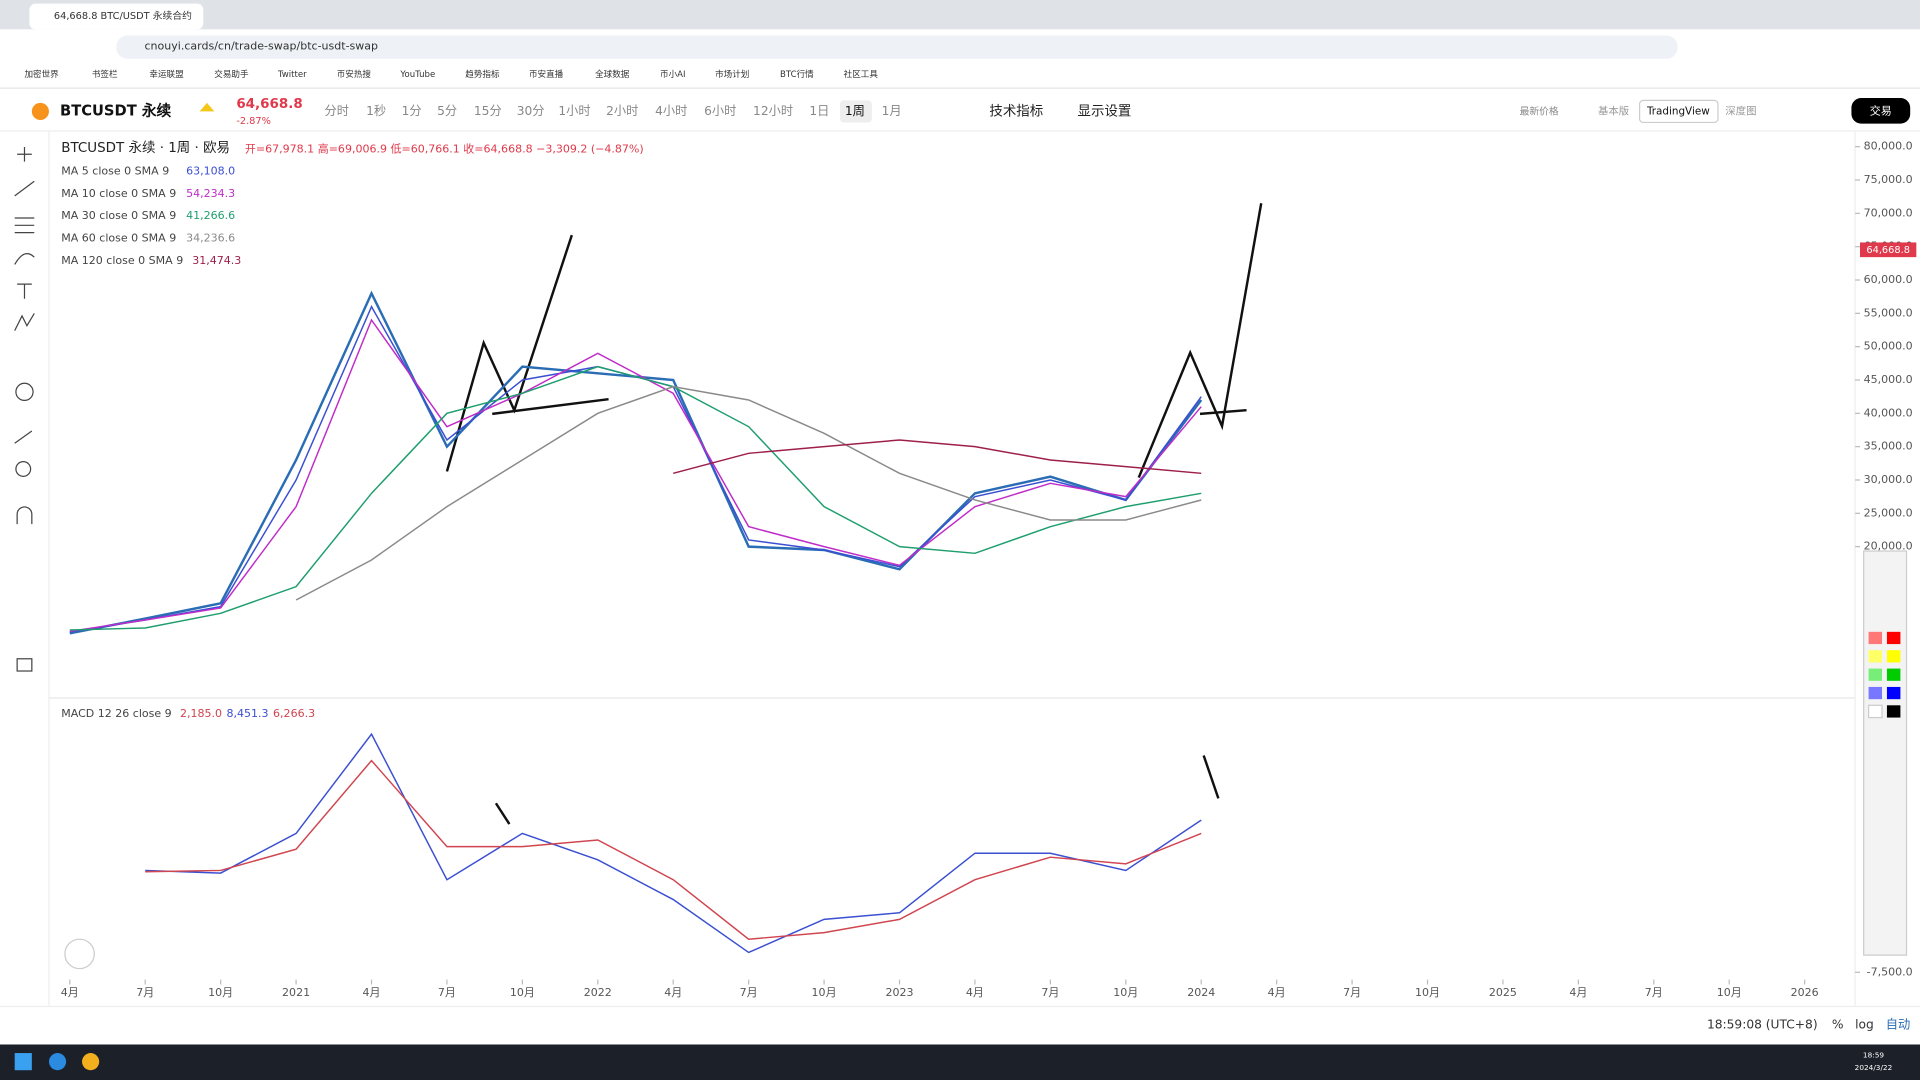 This screenshot has width=1920, height=1080. I want to click on y-tick-label: 70,000.0, so click(1888, 212).